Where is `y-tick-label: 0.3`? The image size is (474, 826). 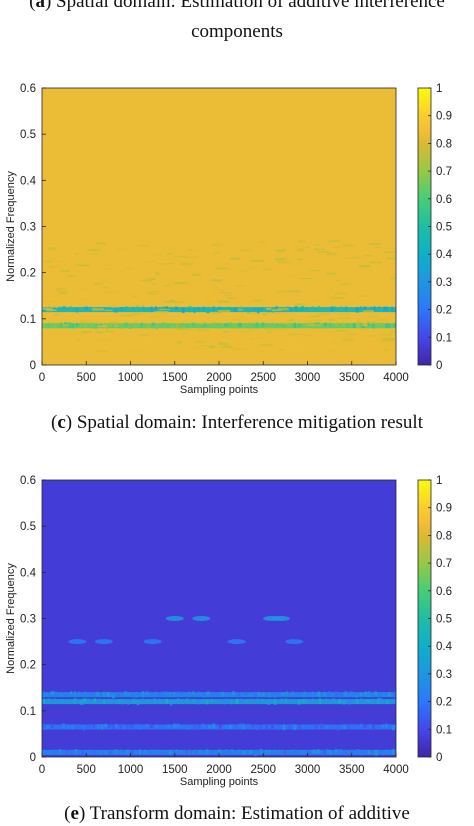 y-tick-label: 0.3 is located at coordinates (28, 228).